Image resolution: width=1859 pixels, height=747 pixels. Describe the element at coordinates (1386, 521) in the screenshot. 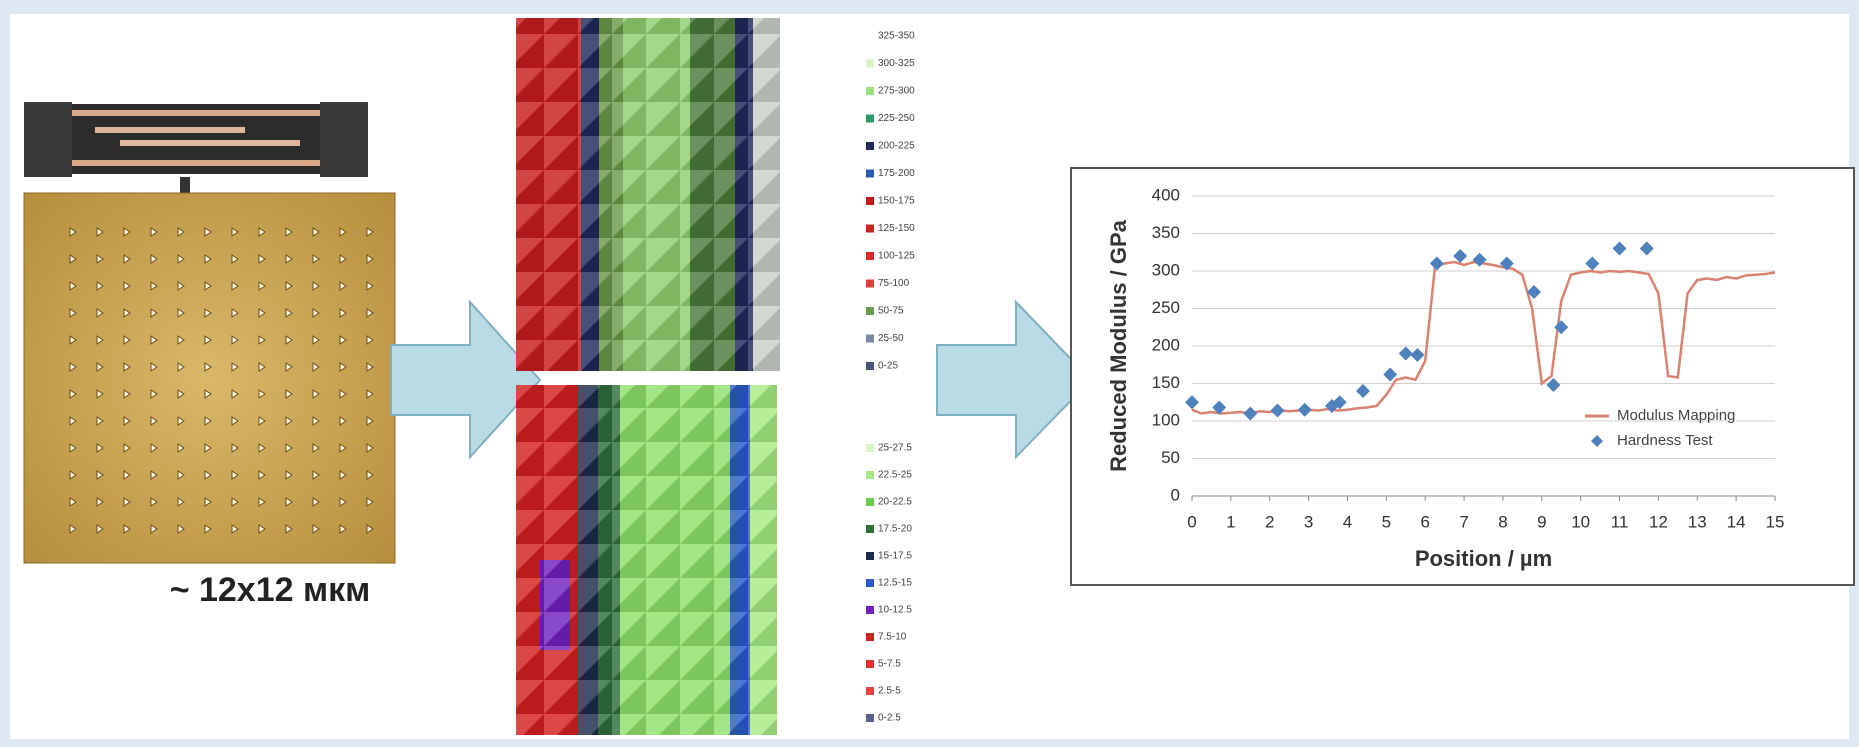

I see `x-tick-label: 5` at that location.